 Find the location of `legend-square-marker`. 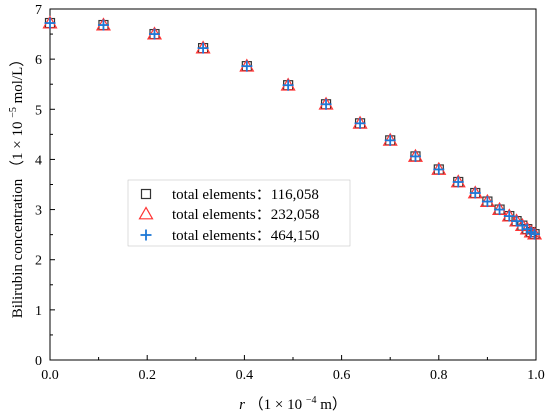

legend-square-marker is located at coordinates (146, 194).